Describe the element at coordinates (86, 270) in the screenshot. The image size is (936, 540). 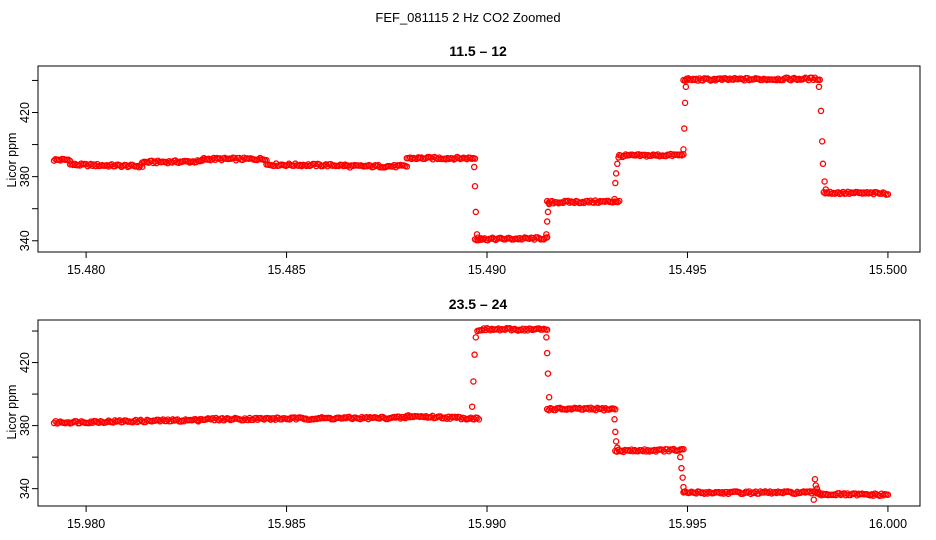
I see `x-tick-label: 15.480` at that location.